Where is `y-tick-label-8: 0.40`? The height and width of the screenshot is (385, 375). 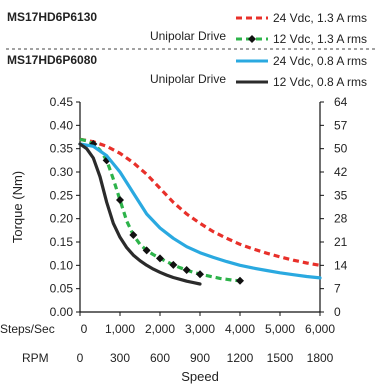 y-tick-label-8: 0.40 is located at coordinates (62, 125).